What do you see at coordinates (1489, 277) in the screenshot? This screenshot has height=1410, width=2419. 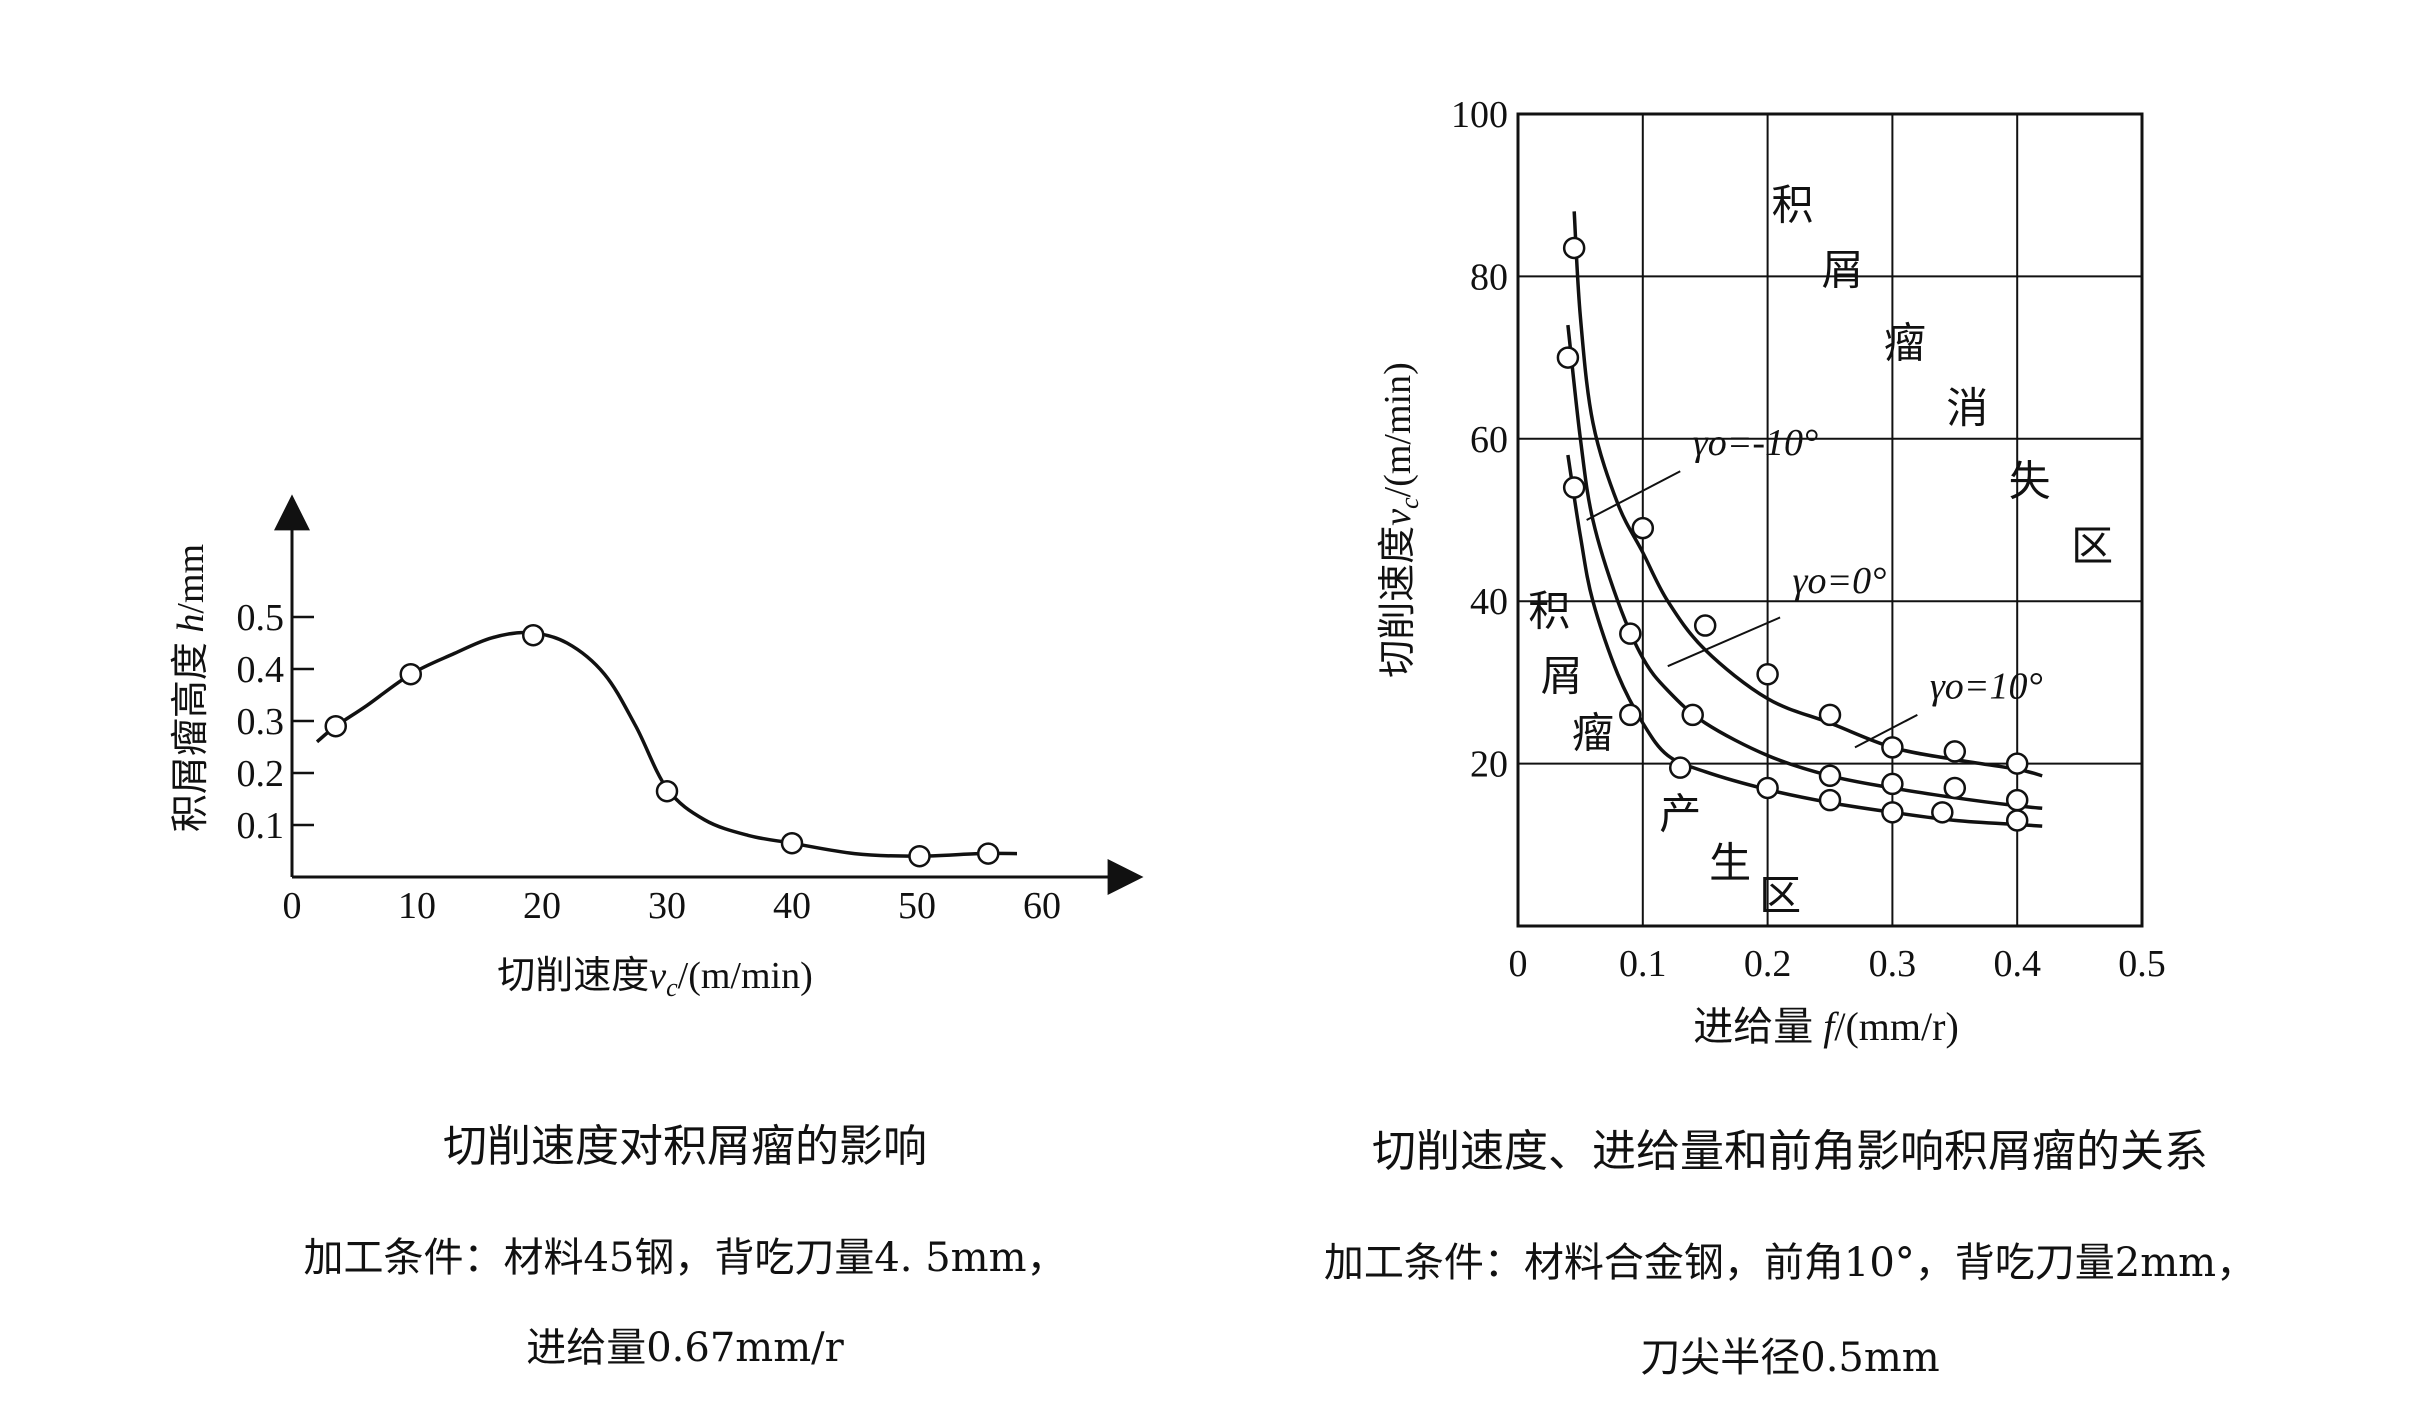 I see `y-tick-label: 80` at bounding box center [1489, 277].